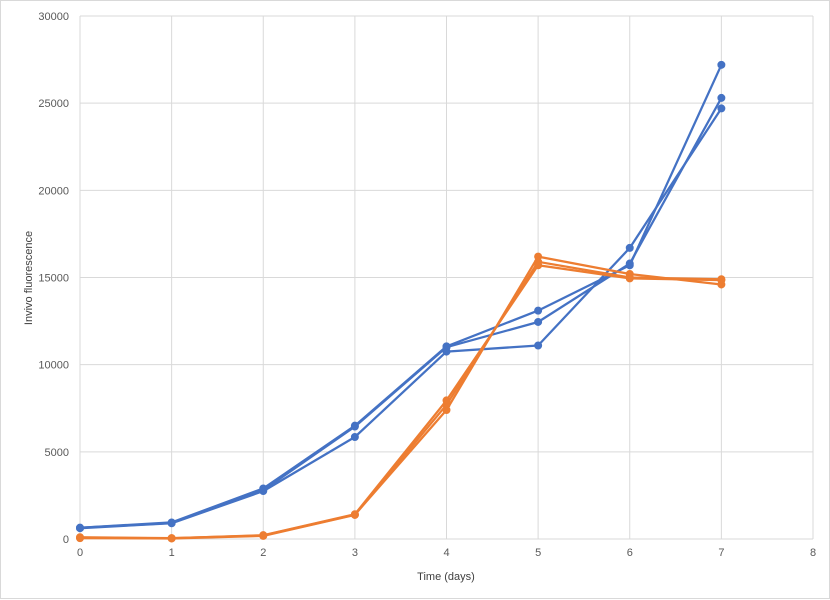 The height and width of the screenshot is (600, 830). Describe the element at coordinates (446, 553) in the screenshot. I see `x-tick-label: 4` at that location.